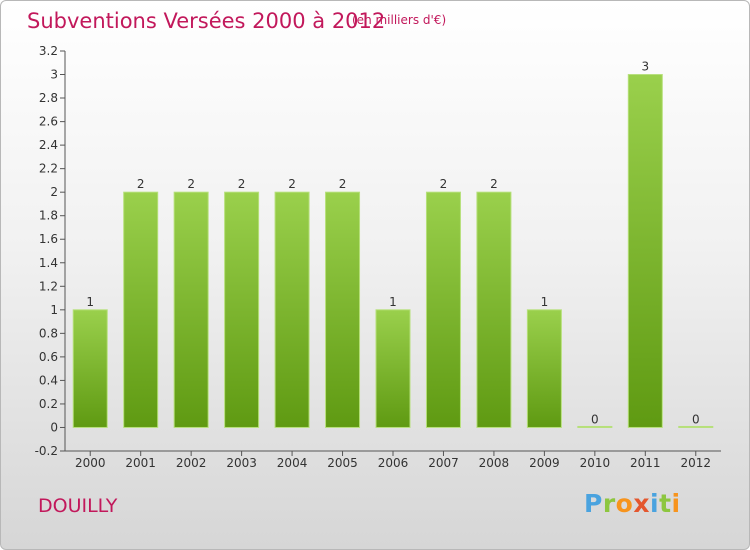 The height and width of the screenshot is (550, 750). Describe the element at coordinates (595, 419) in the screenshot. I see `data-label-2010: 0` at that location.